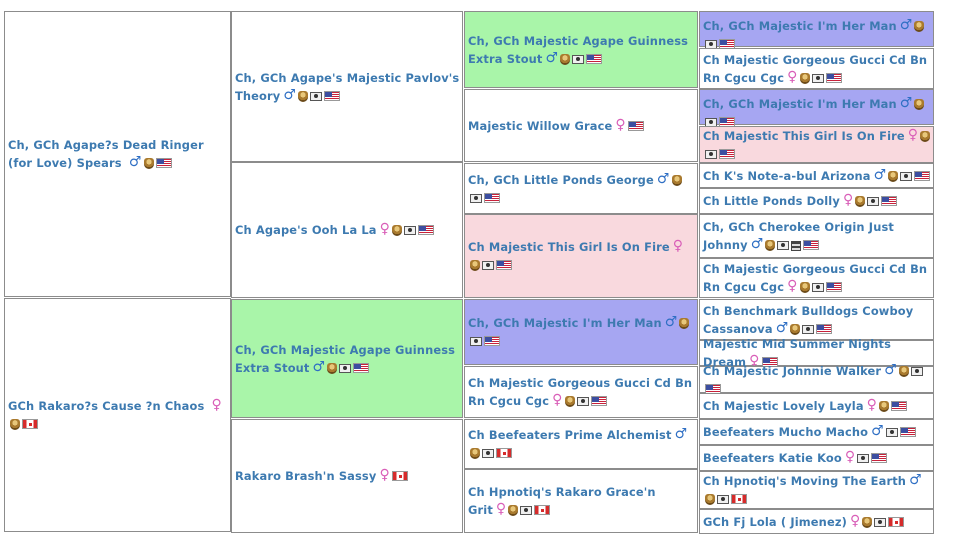 The width and height of the screenshot is (960, 556). I want to click on dog-name-link: Beefeaters Mucho Macho, so click(786, 432).